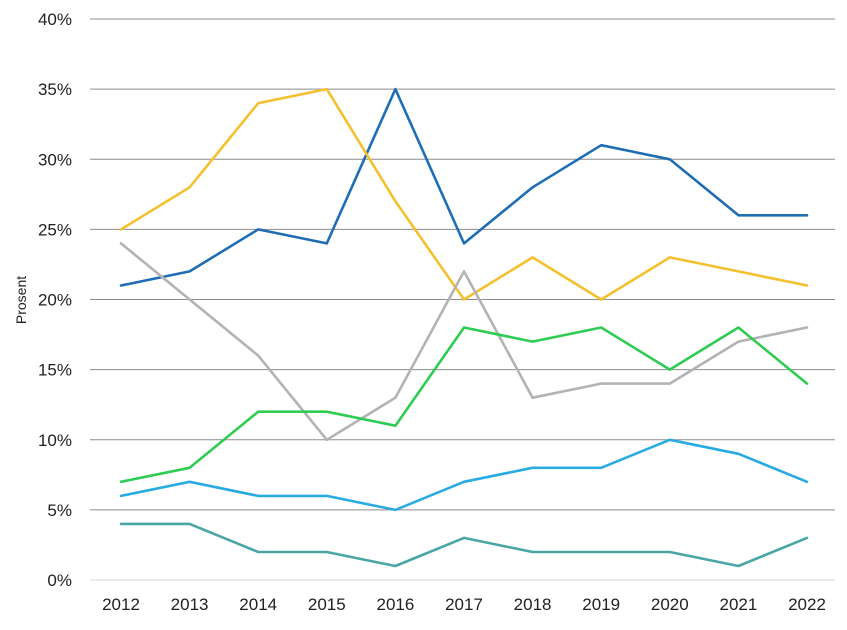  Describe the element at coordinates (55, 229) in the screenshot. I see `y-tick-label: 25%` at that location.